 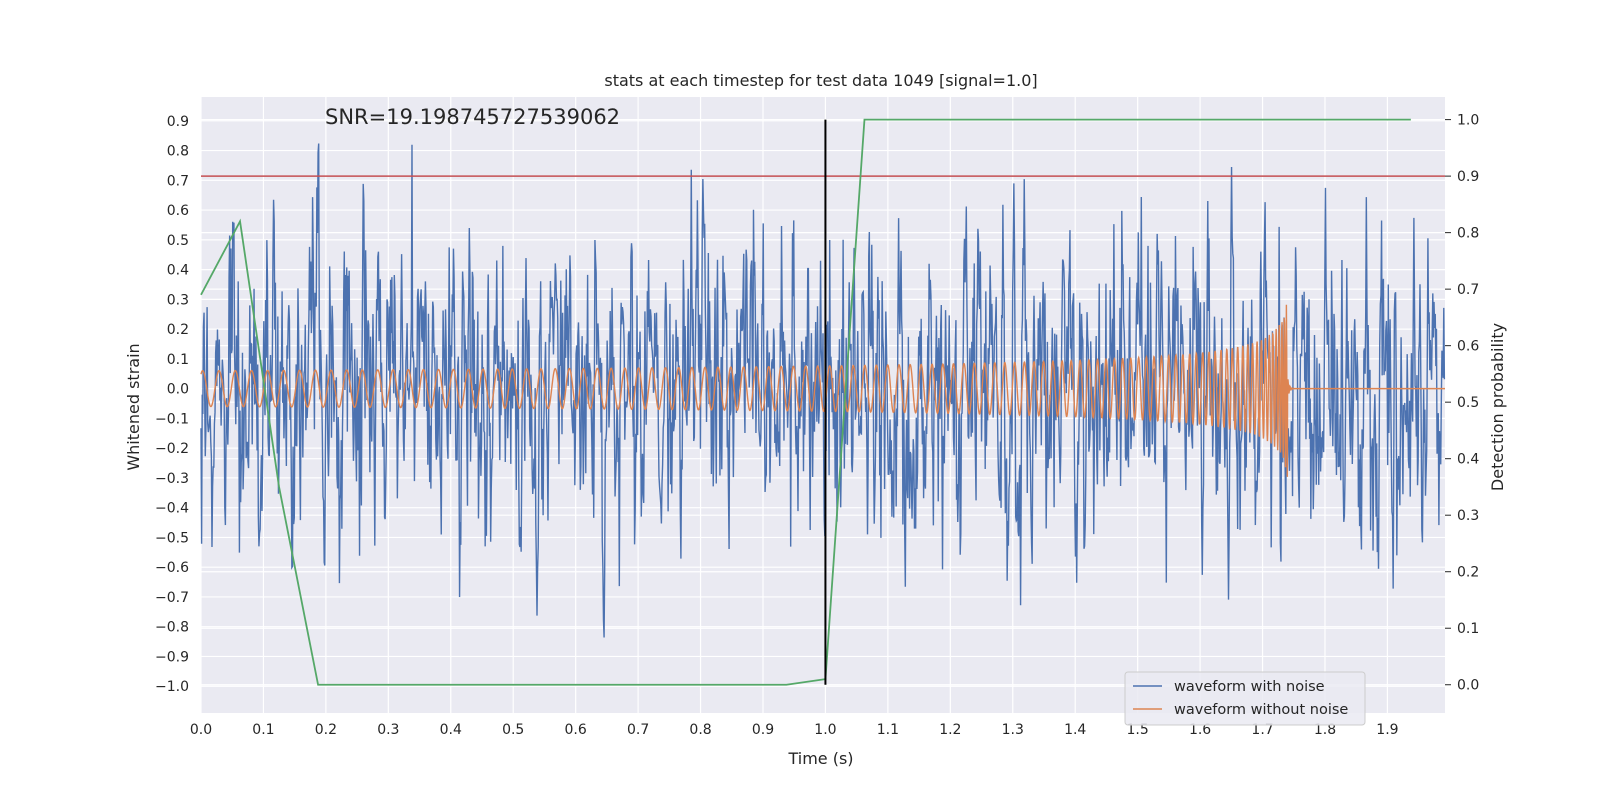 I want to click on y-tick-label: 0.7, so click(x=178, y=181).